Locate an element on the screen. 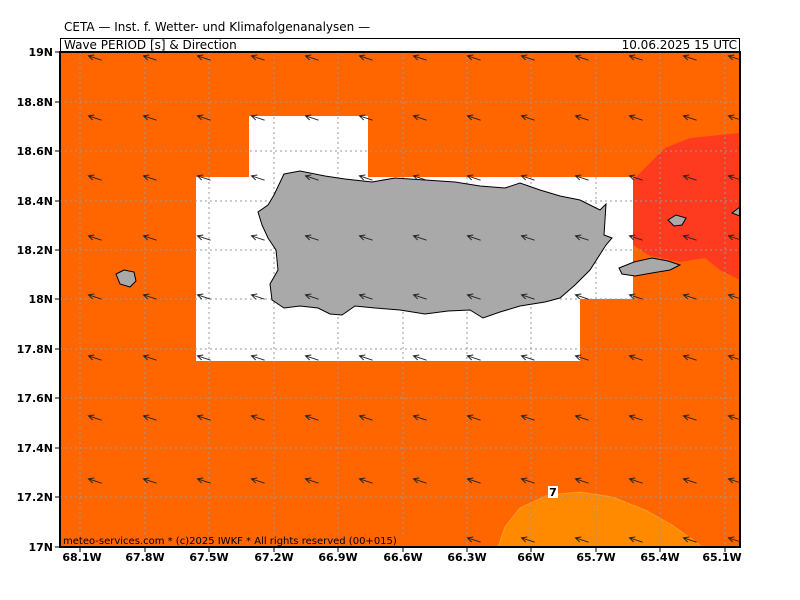 Image resolution: width=800 pixels, height=600 pixels. lon-label: 66.6W is located at coordinates (402, 557).